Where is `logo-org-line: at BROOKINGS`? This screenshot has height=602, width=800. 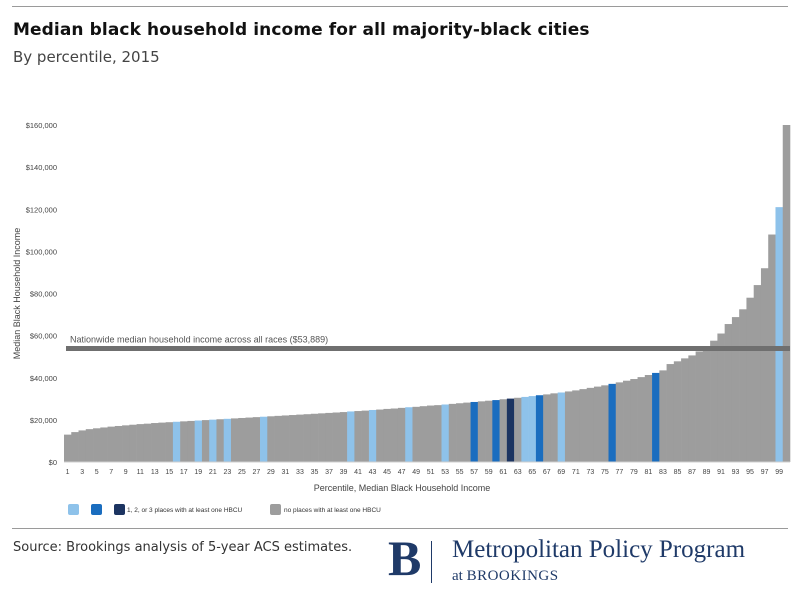
logo-org-line: at BROOKINGS is located at coordinates (505, 576).